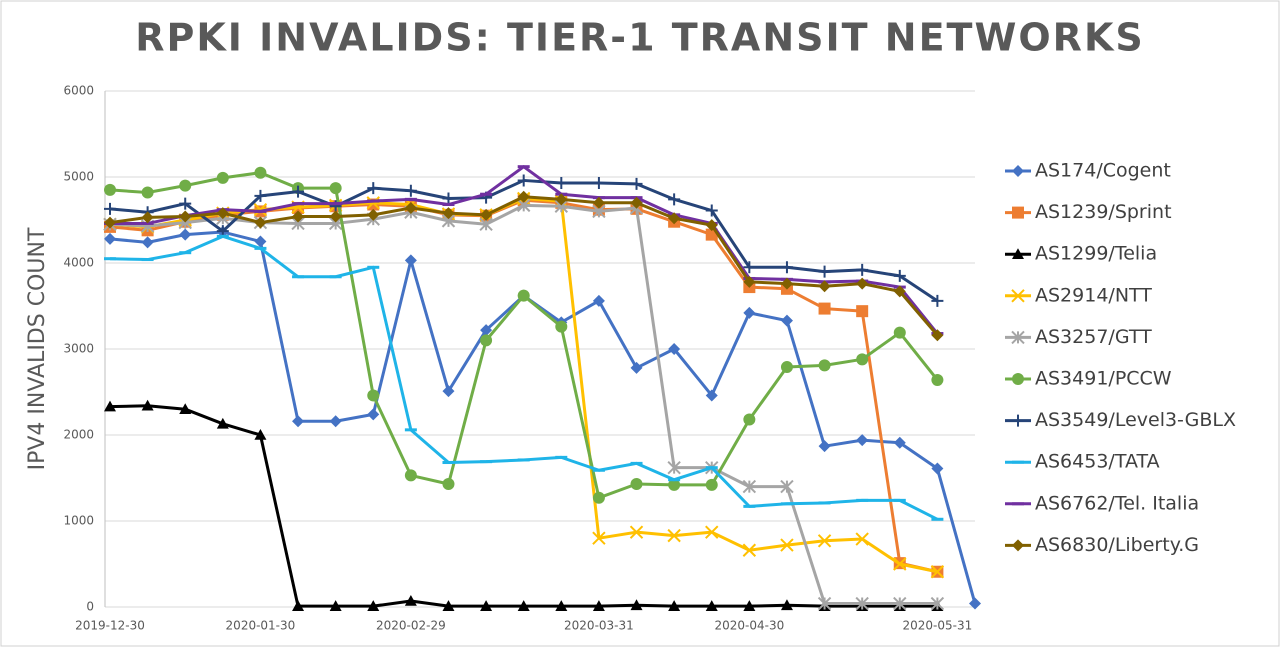  I want to click on x-tick-label: 2020-04-30, so click(749, 626).